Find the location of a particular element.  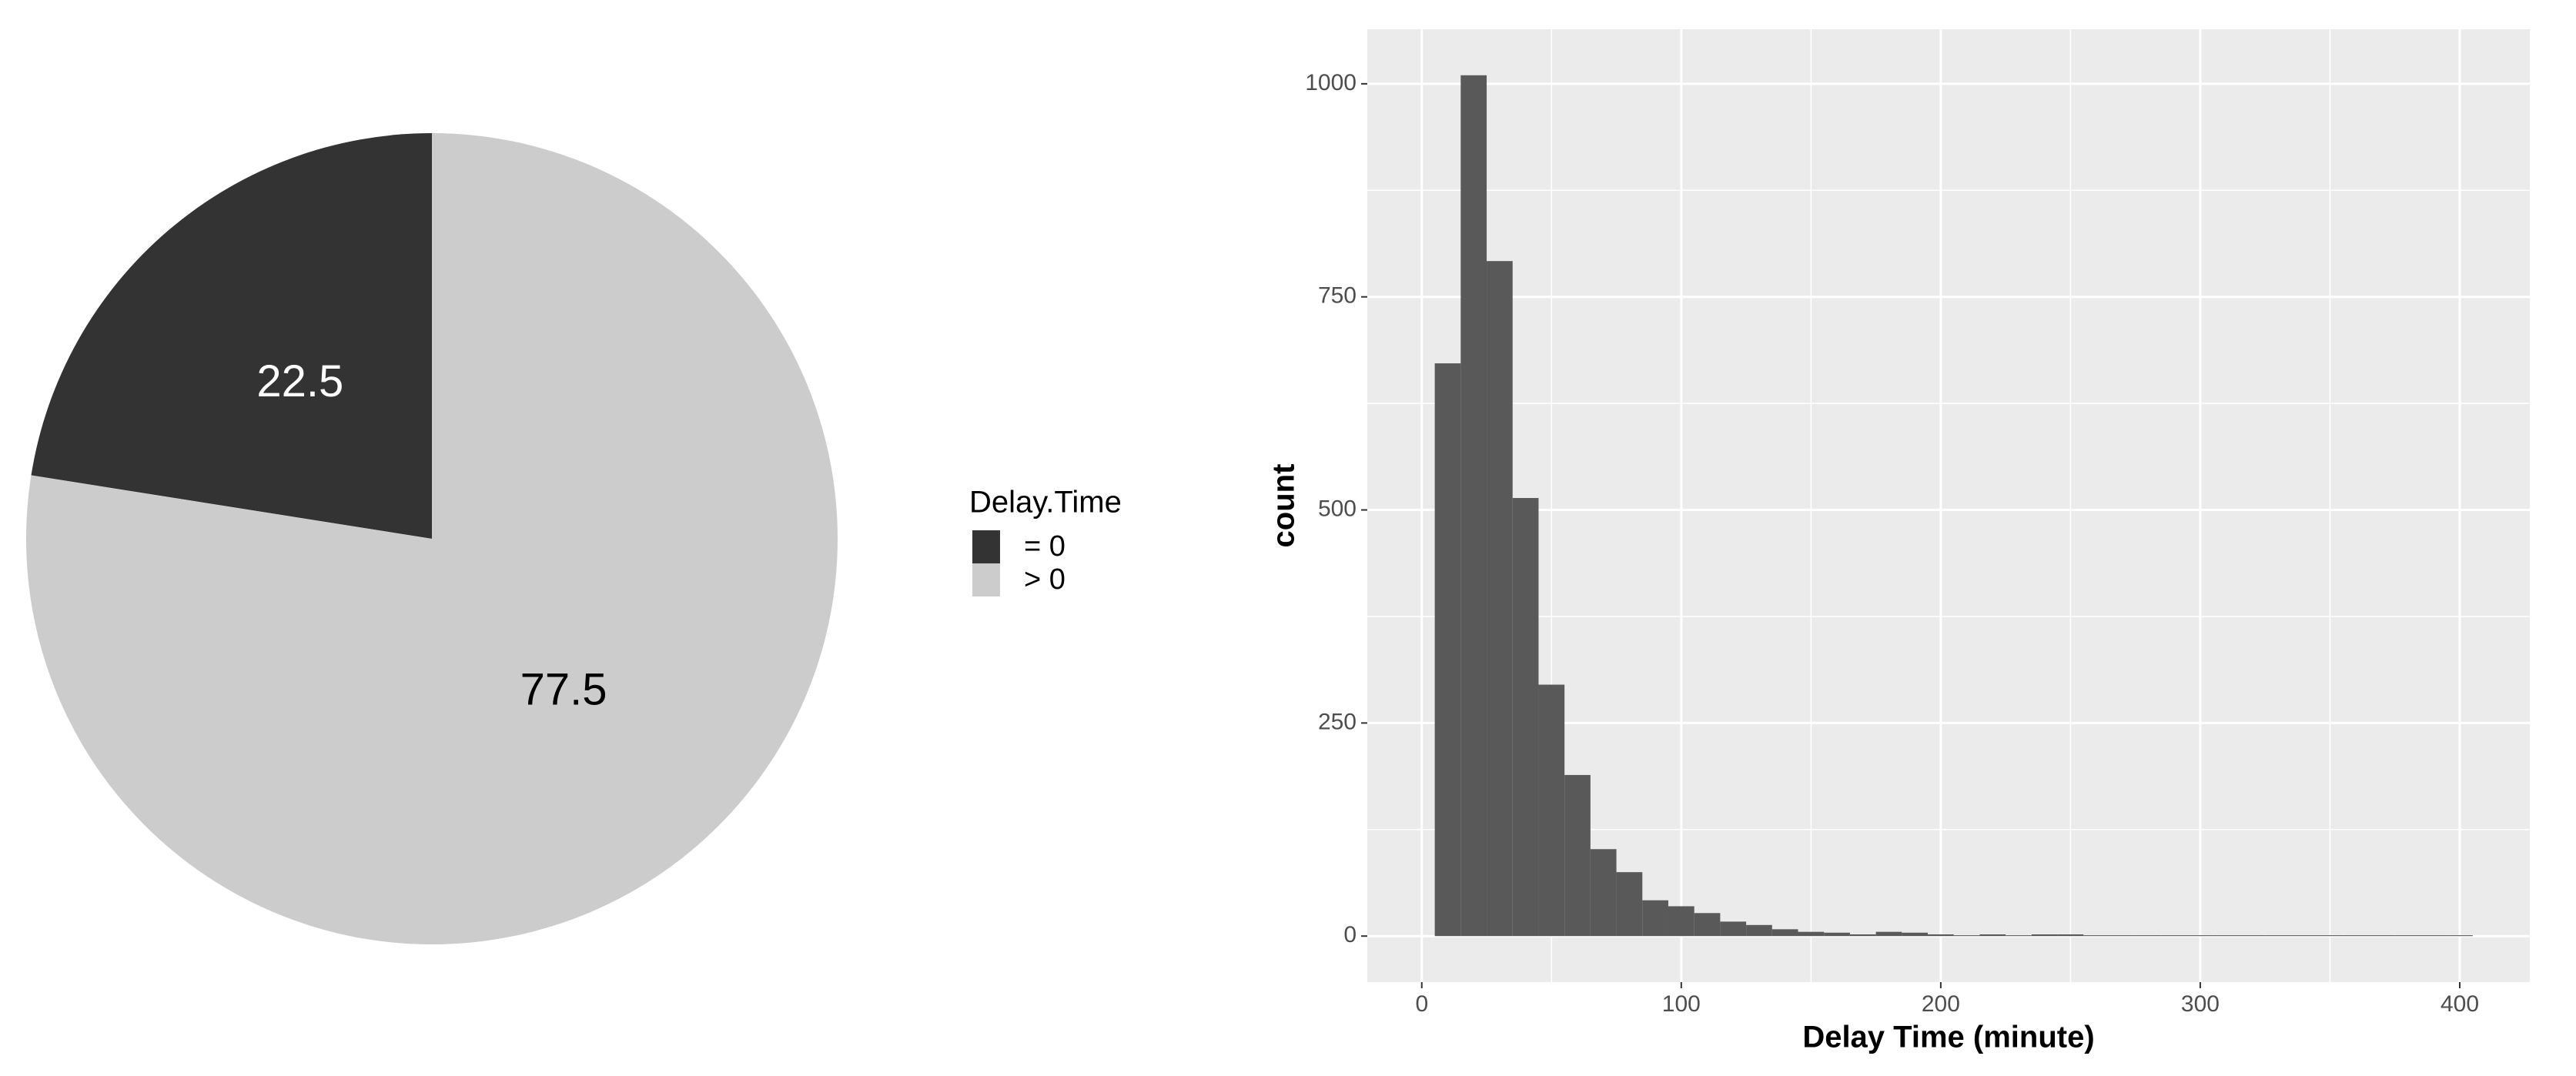

slice-label: 22.5 is located at coordinates (300, 381).